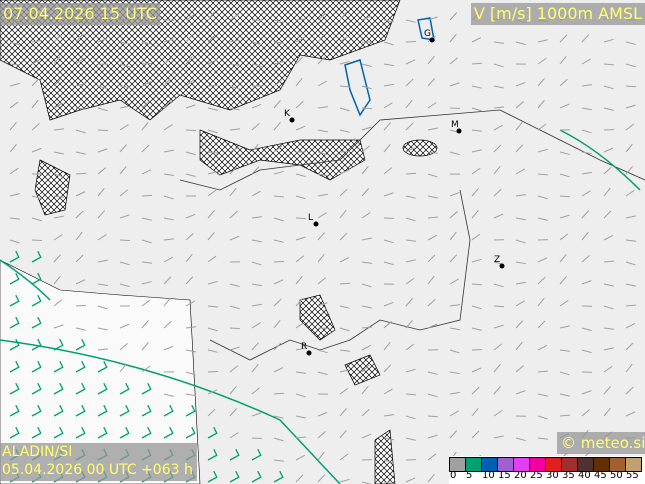 The height and width of the screenshot is (484, 645). Describe the element at coordinates (632, 475) in the screenshot. I see `legend-label: 55` at that location.